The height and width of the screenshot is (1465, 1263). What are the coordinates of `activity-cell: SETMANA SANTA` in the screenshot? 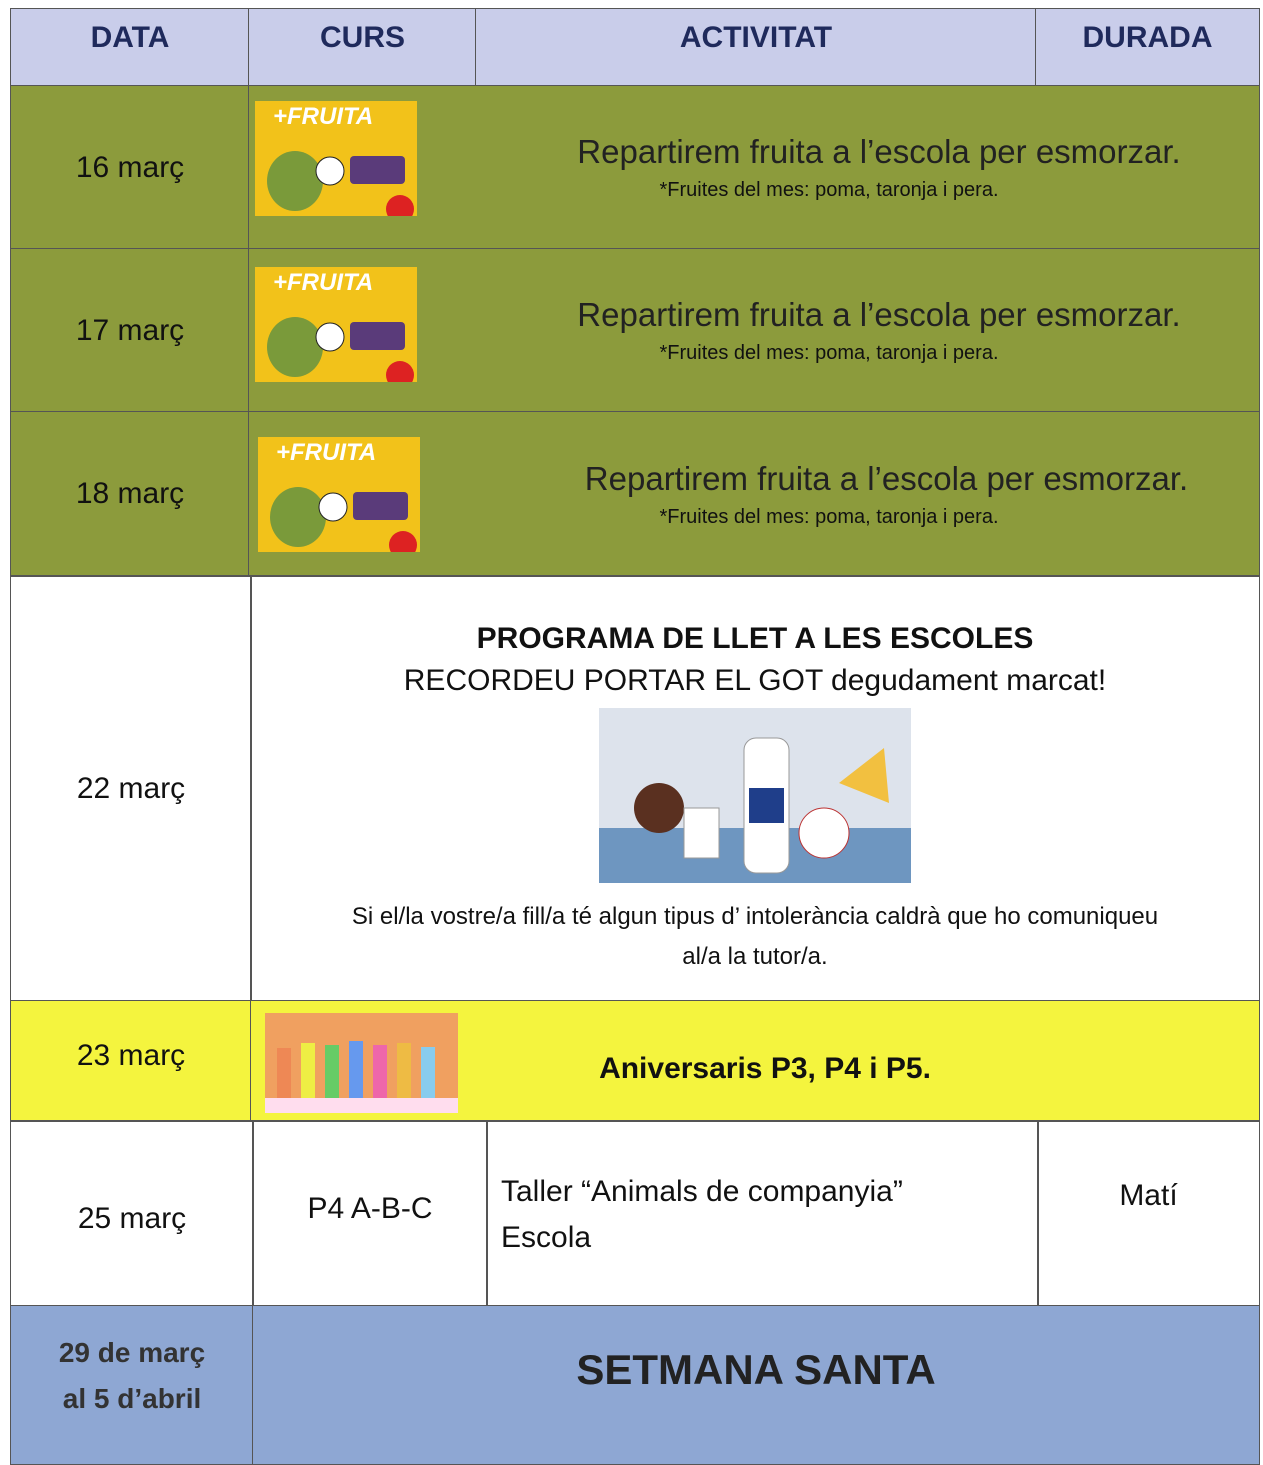 It's located at (756, 1385).